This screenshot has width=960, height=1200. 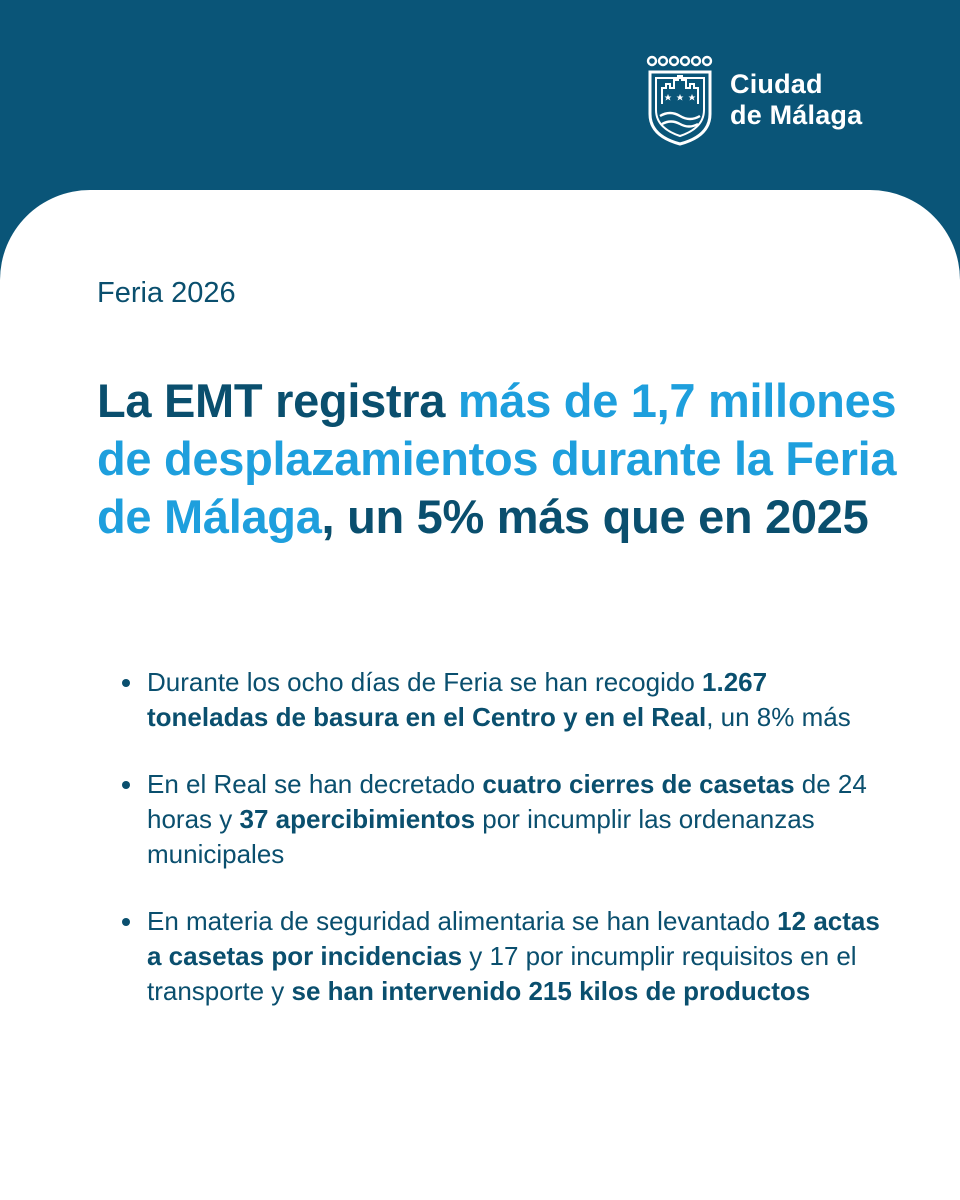 I want to click on bullet-text: , un 8% más, so click(x=778, y=717).